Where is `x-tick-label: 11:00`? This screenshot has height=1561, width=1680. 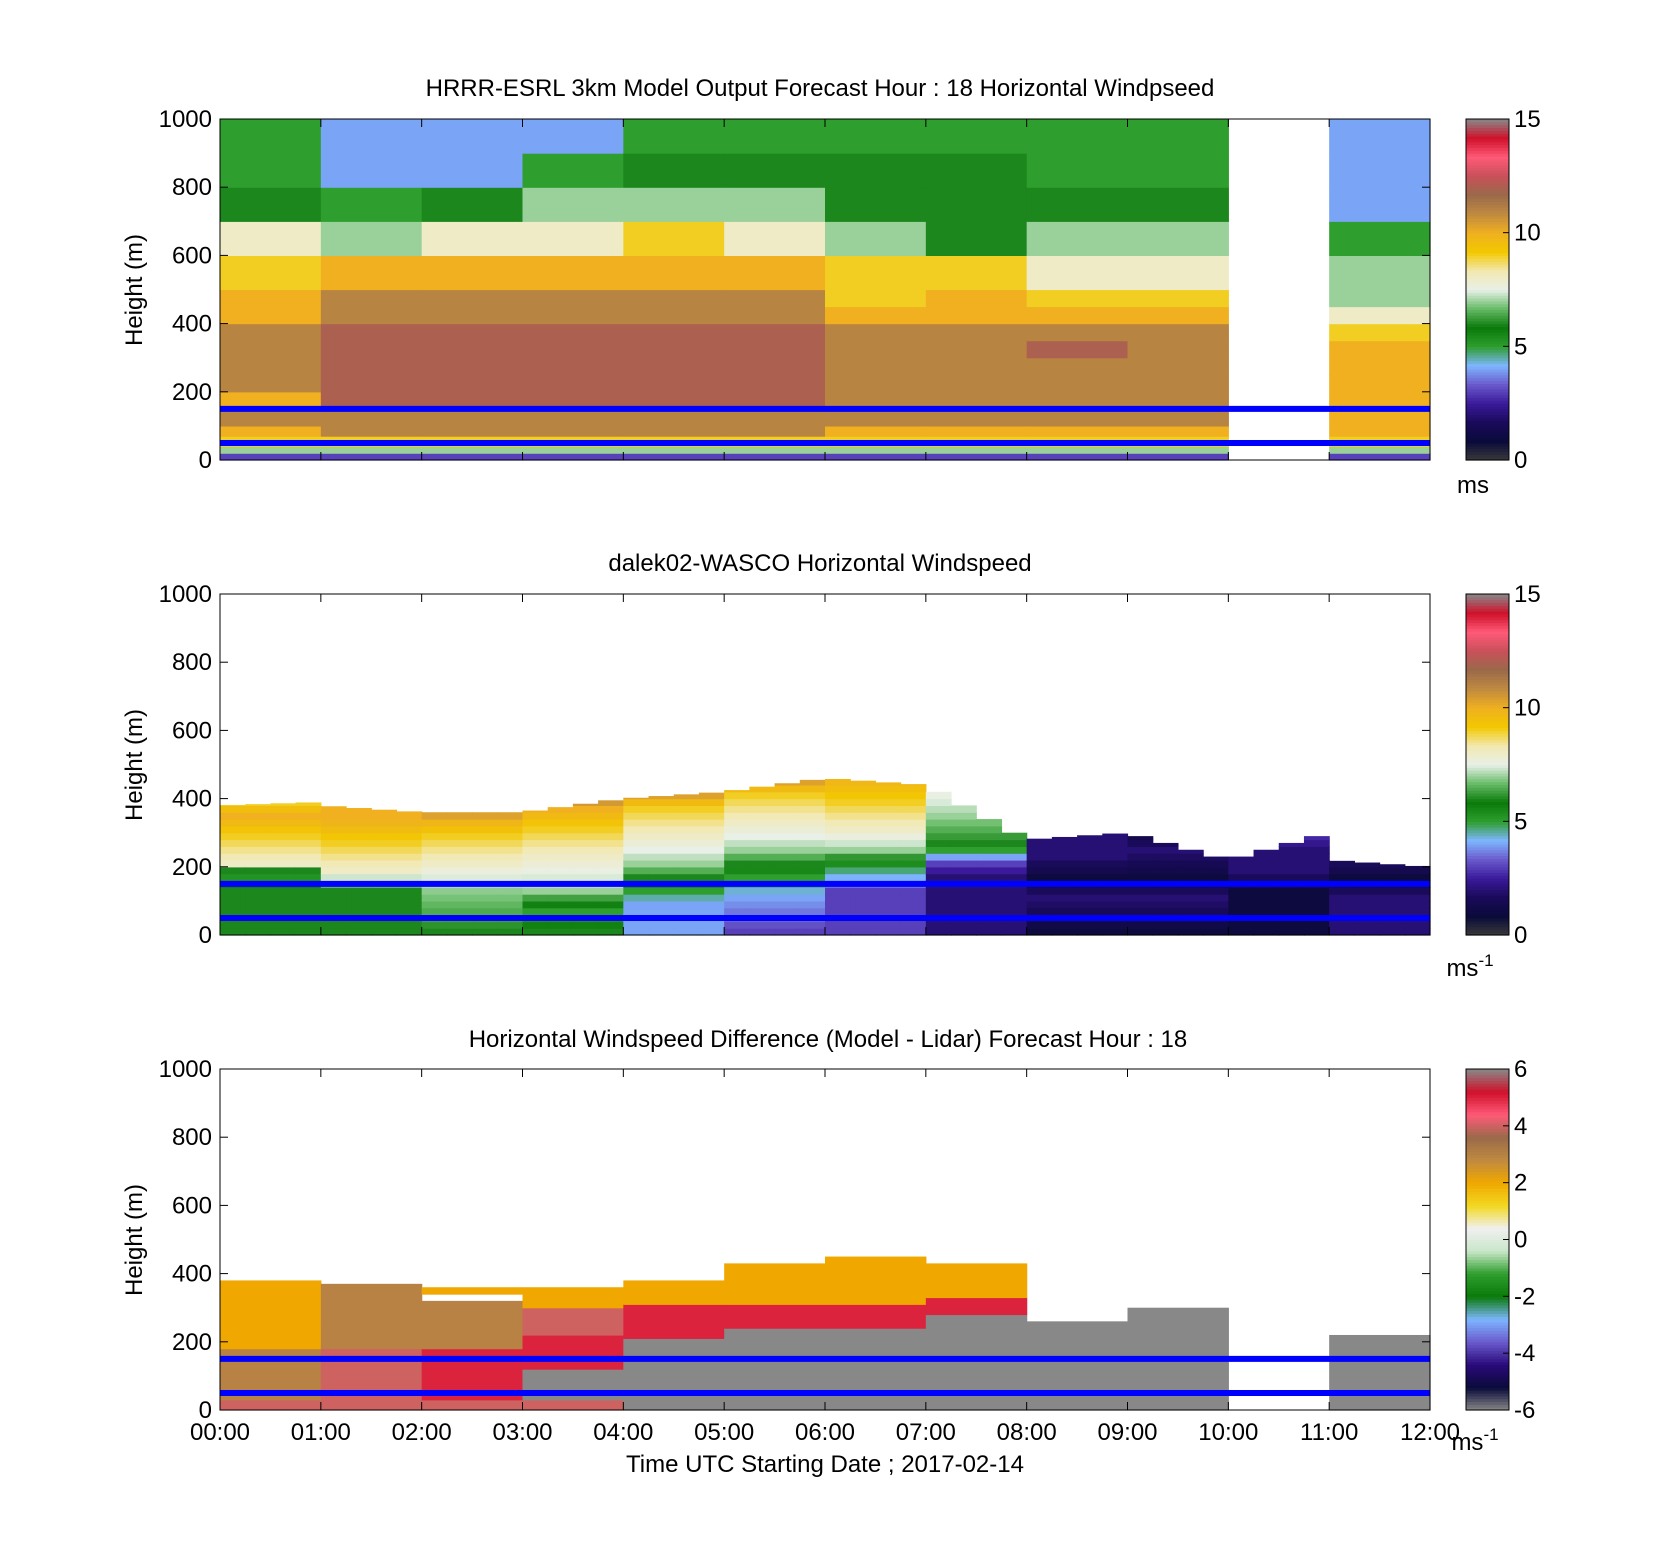 x-tick-label: 11:00 is located at coordinates (1329, 1432).